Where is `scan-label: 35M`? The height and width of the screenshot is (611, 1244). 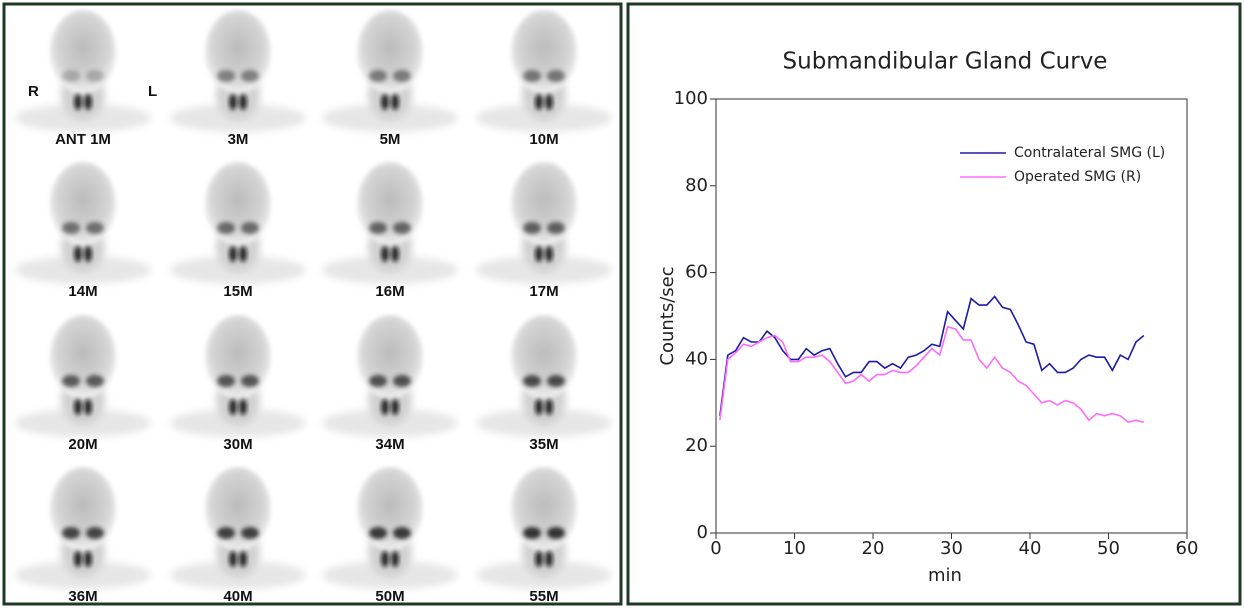
scan-label: 35M is located at coordinates (543, 444).